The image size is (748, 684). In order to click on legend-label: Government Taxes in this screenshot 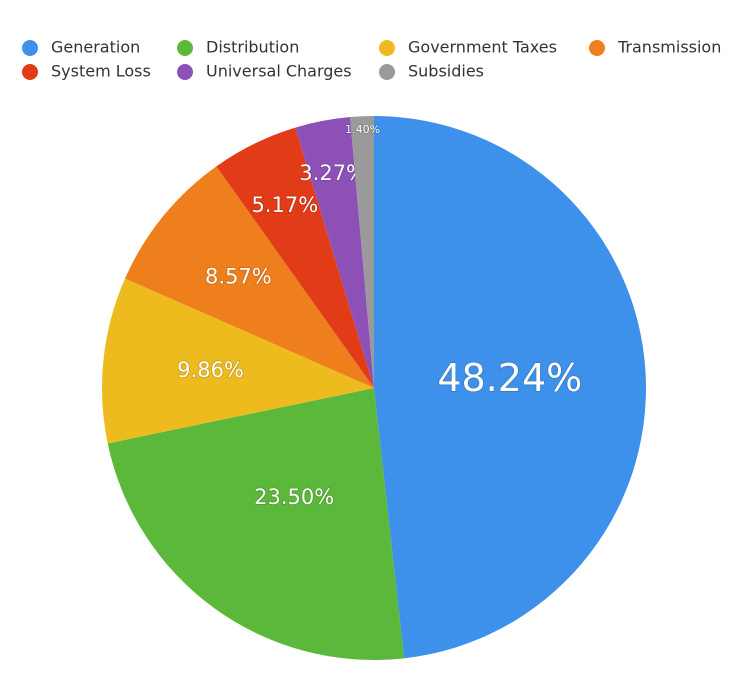, I will do `click(482, 47)`.